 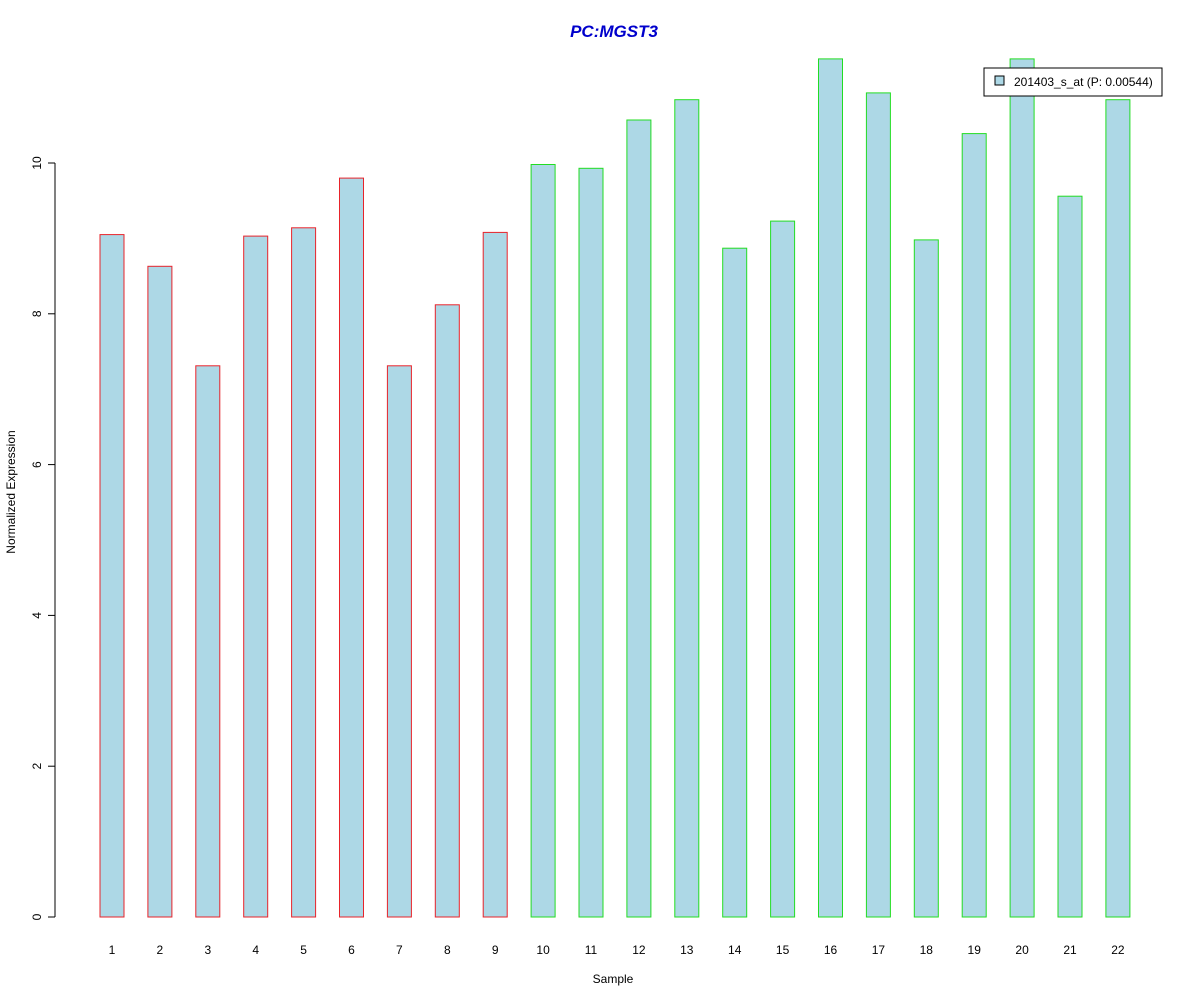 What do you see at coordinates (613, 979) in the screenshot?
I see `x-axis-label: Sample` at bounding box center [613, 979].